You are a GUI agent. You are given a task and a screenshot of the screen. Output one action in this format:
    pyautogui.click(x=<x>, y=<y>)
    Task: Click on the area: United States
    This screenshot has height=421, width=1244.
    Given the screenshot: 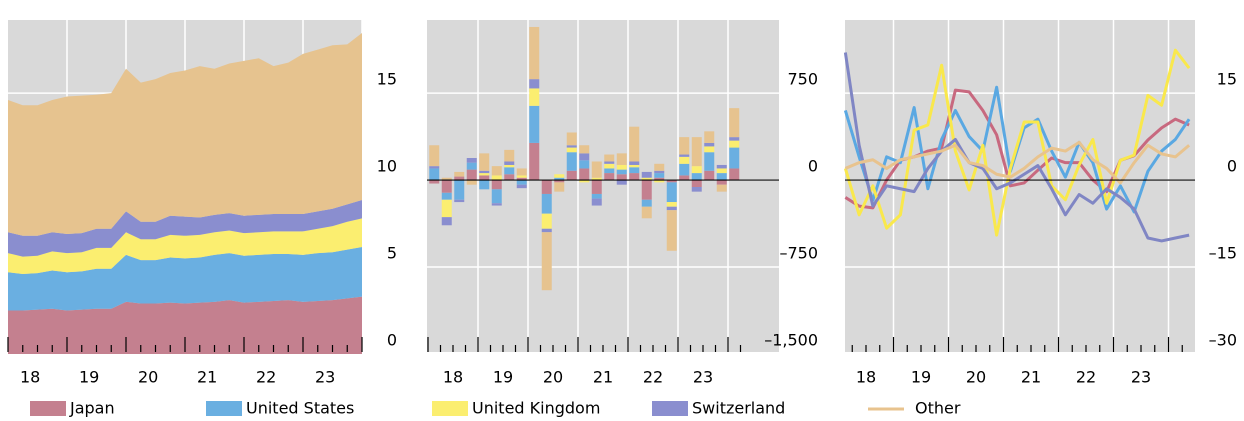 What is the action you would take?
    pyautogui.click(x=185, y=279)
    